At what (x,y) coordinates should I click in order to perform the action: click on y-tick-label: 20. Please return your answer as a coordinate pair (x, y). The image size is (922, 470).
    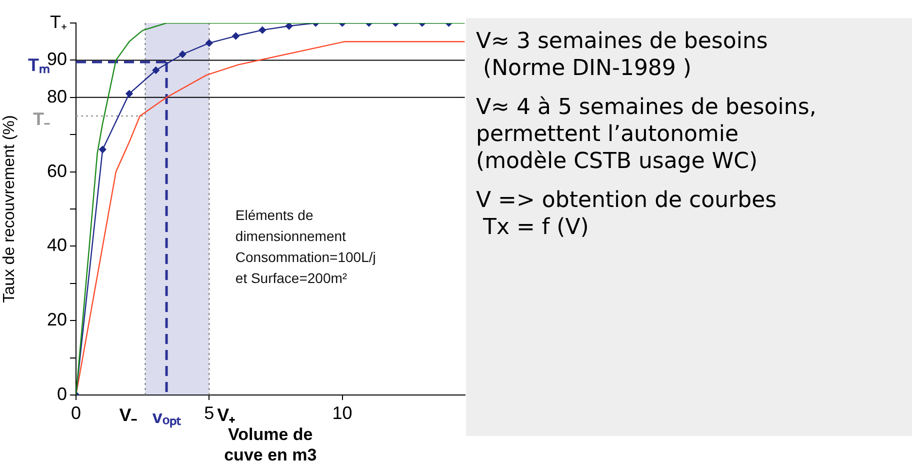
    Looking at the image, I should click on (56, 320).